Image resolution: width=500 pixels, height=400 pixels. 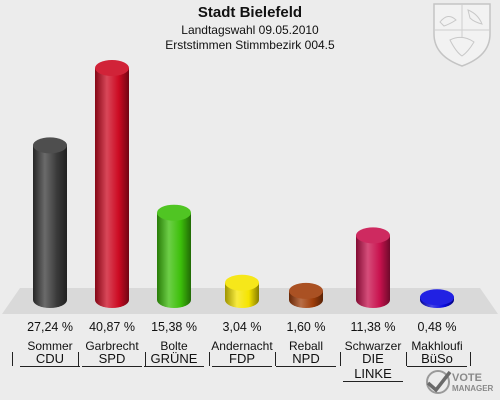 What do you see at coordinates (439, 382) in the screenshot?
I see `check-mark-icon` at bounding box center [439, 382].